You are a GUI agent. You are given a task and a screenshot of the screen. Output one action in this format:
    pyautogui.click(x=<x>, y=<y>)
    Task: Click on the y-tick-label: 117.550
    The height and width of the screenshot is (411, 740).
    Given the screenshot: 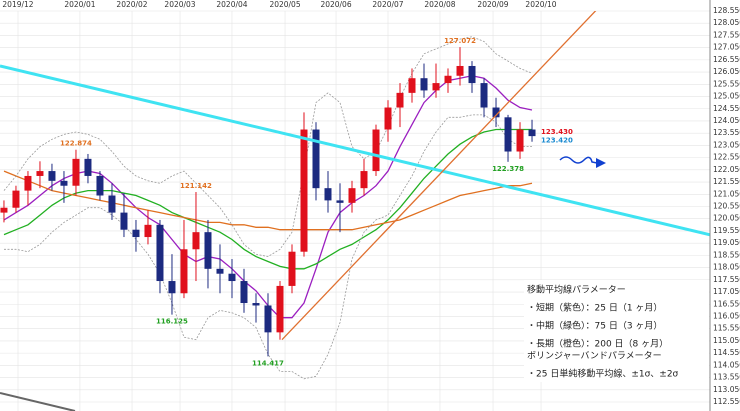 What is the action you would take?
    pyautogui.click(x=726, y=279)
    